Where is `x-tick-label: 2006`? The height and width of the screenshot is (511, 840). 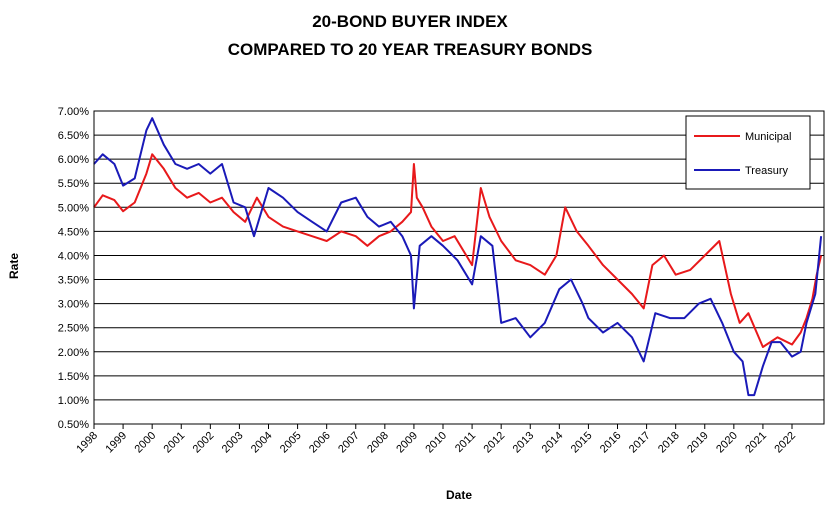 x-tick-label: 2006 is located at coordinates (320, 443).